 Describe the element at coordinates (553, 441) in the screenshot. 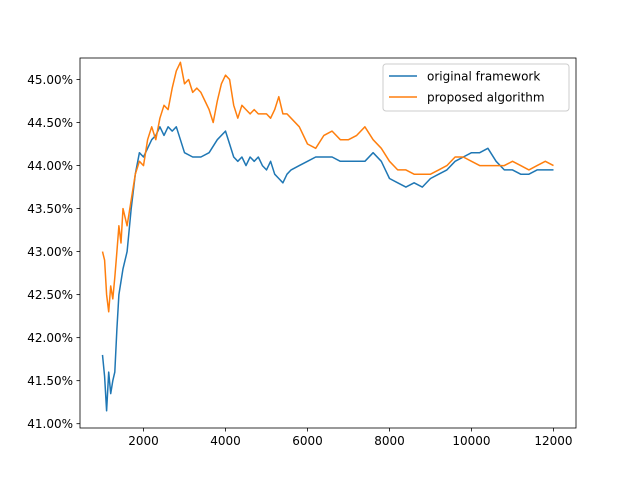

I see `x-tick-label: 12000` at that location.